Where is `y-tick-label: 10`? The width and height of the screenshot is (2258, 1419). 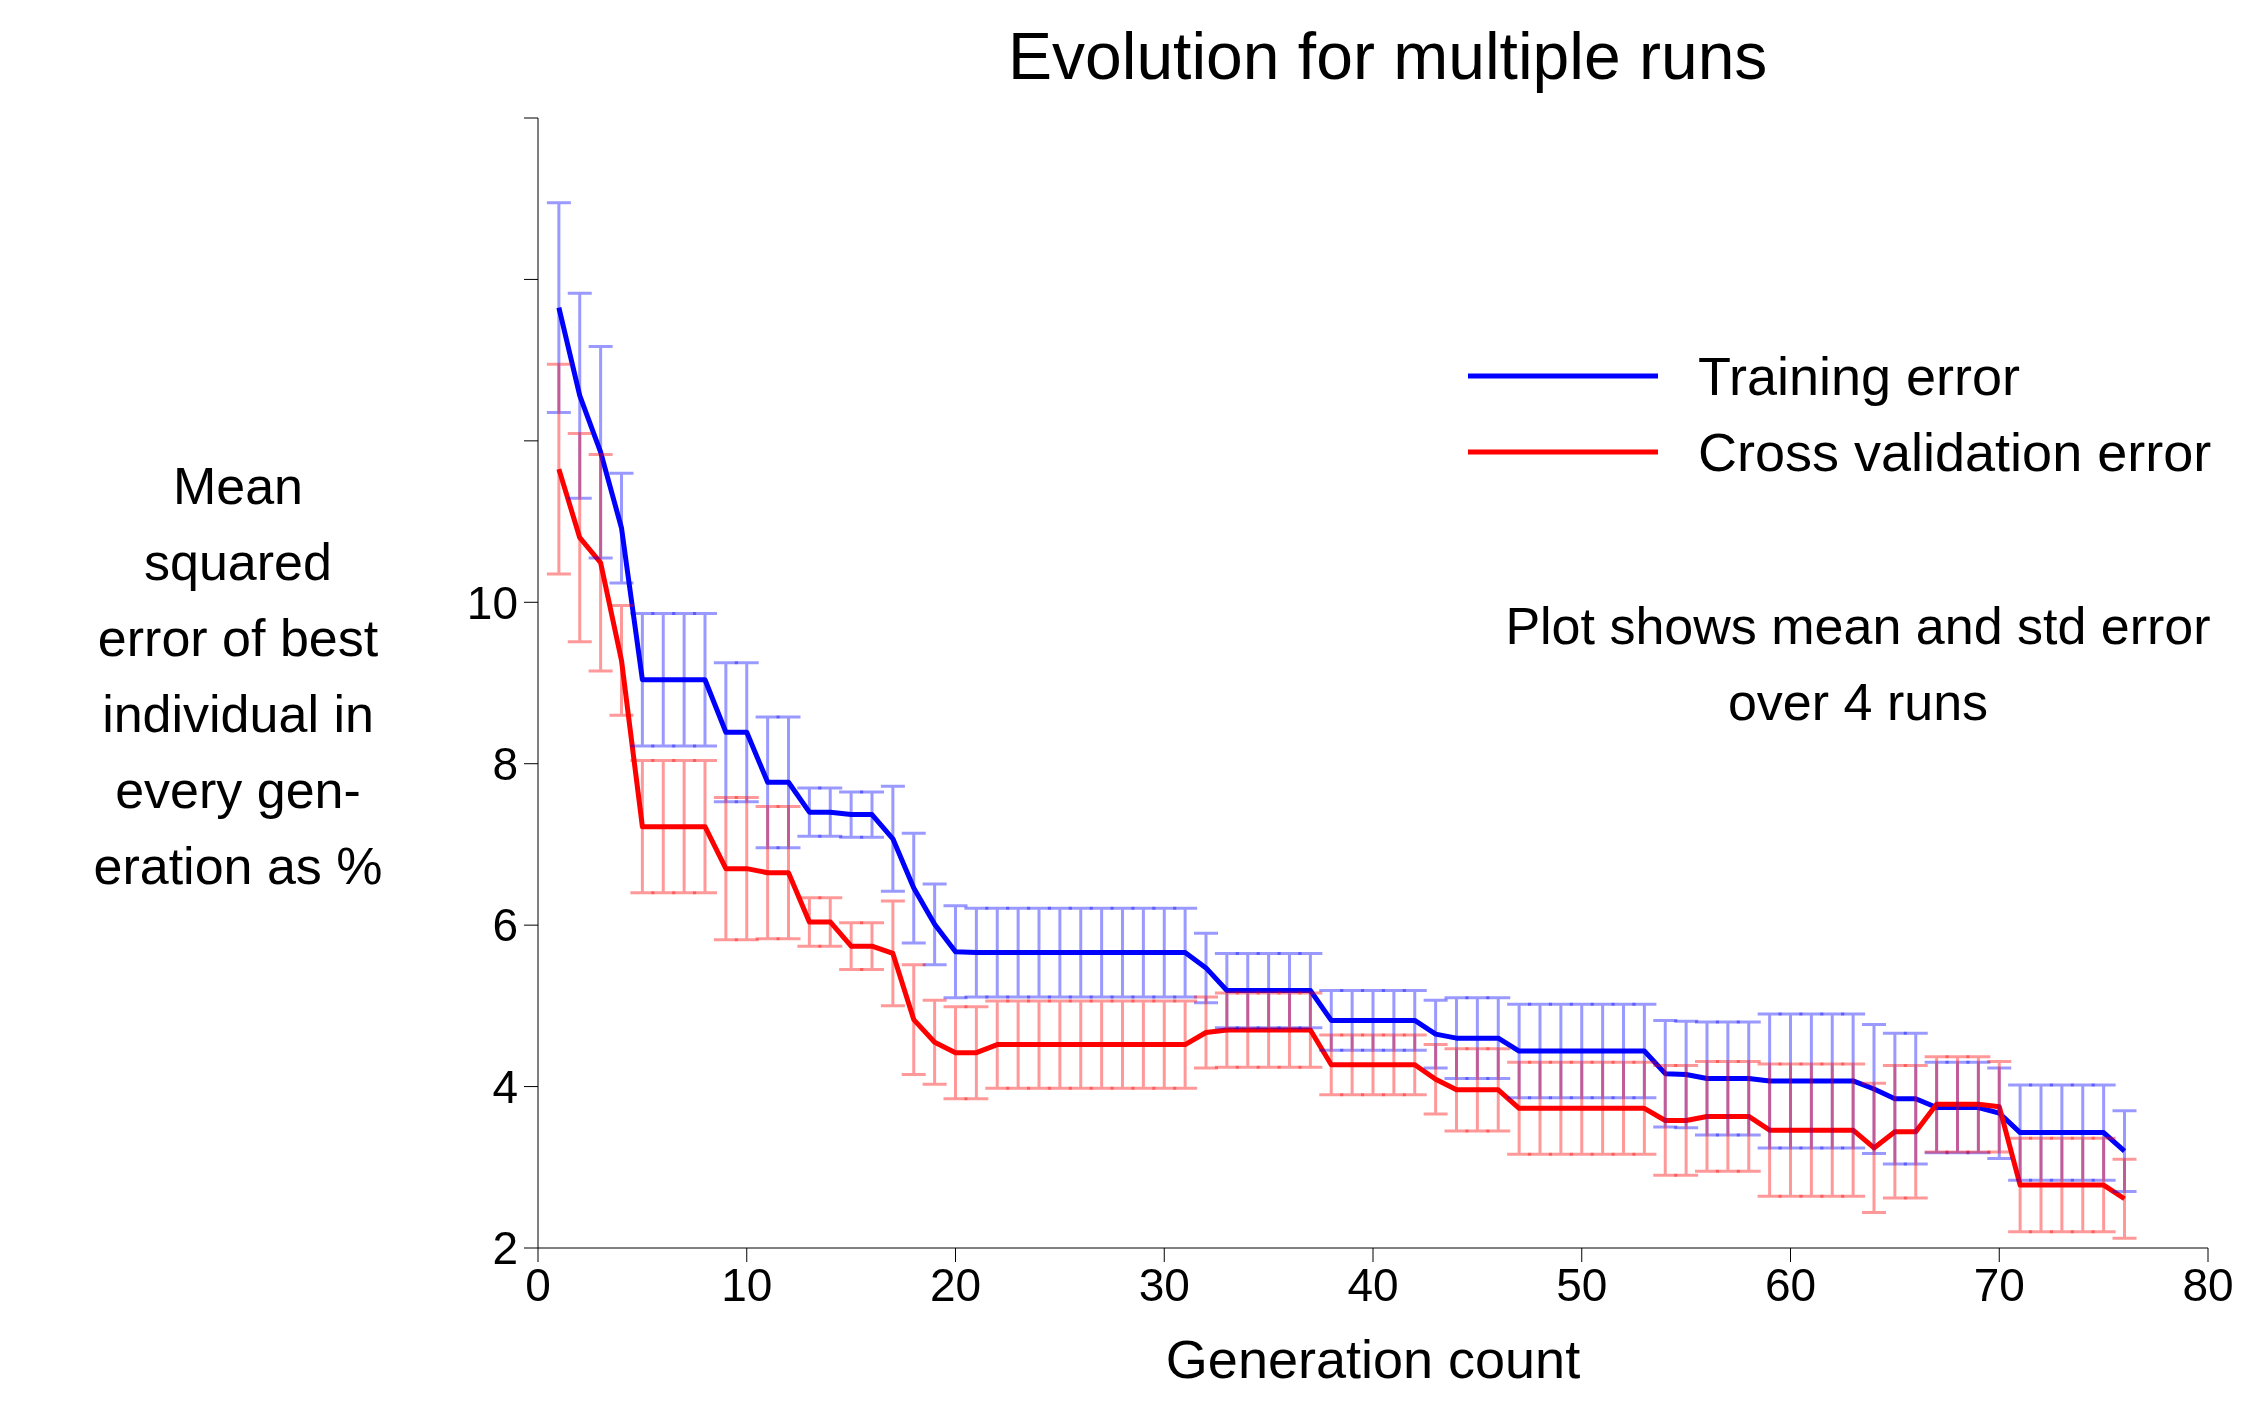
y-tick-label: 10 is located at coordinates (492, 602).